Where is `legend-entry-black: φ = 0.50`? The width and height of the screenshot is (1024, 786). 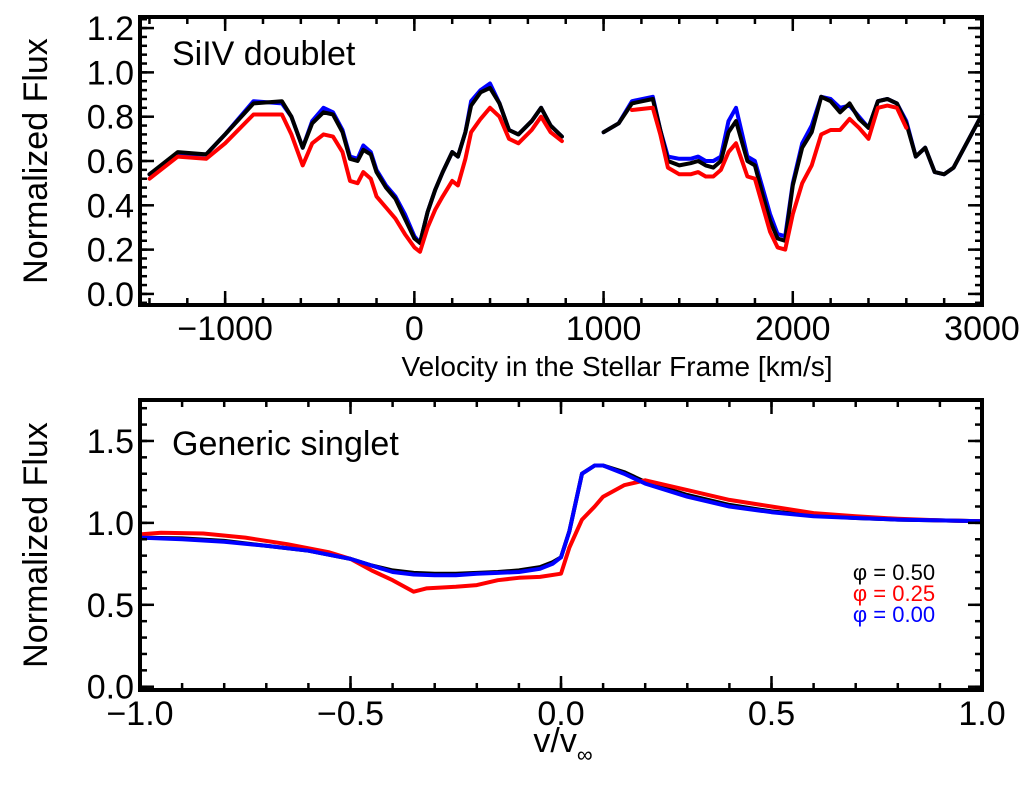
legend-entry-black: φ = 0.50 is located at coordinates (894, 572).